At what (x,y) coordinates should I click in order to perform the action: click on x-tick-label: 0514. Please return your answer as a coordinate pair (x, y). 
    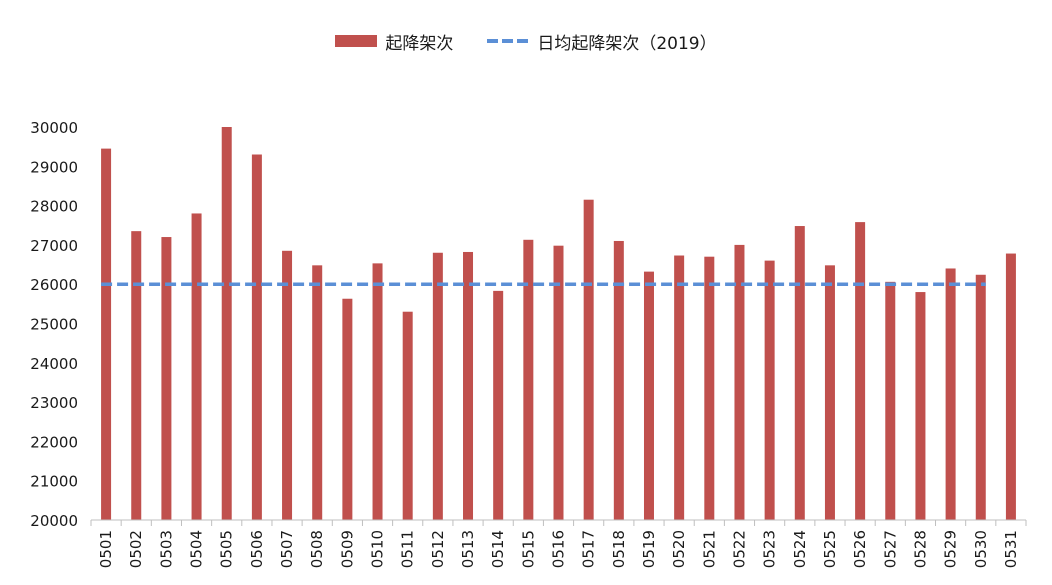
    Looking at the image, I should click on (498, 549).